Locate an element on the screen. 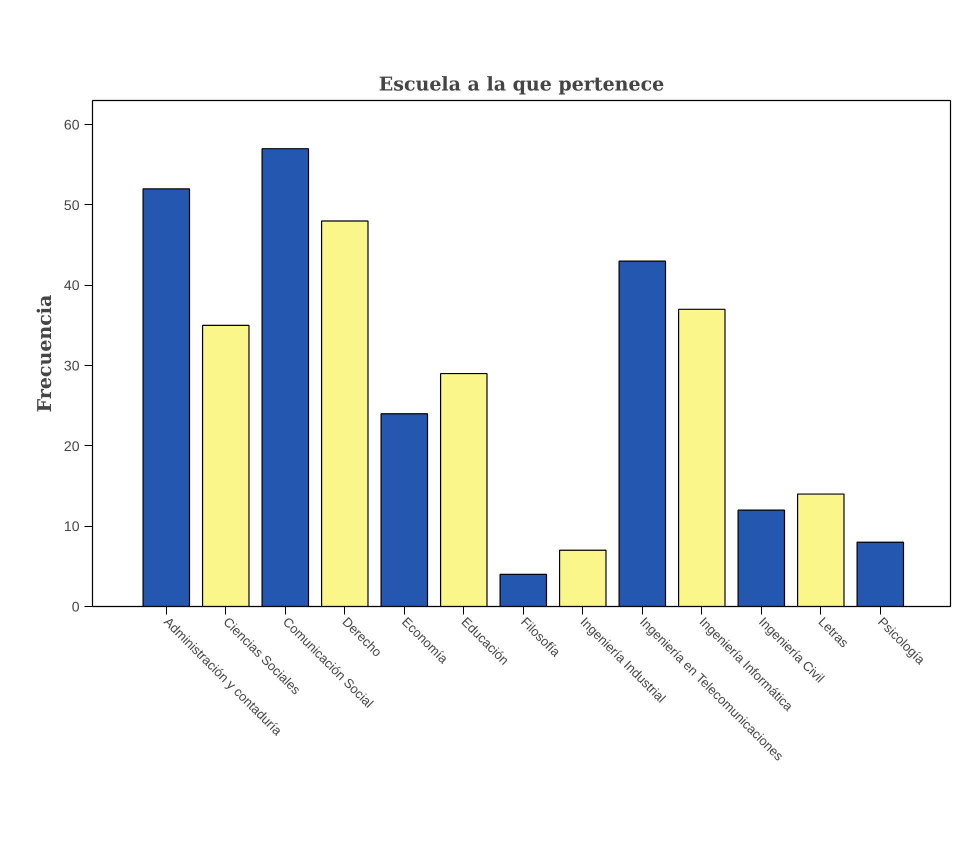  y-tick-label: 30 is located at coordinates (72, 366).